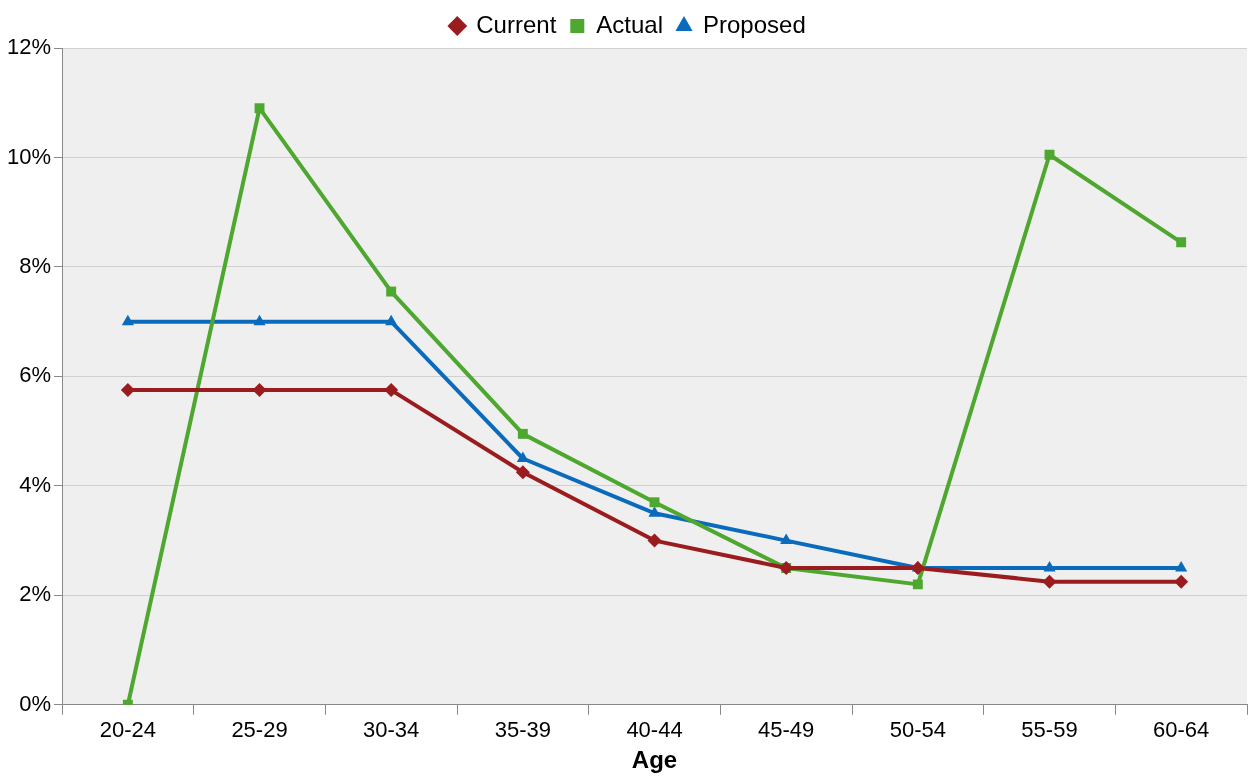  Describe the element at coordinates (29, 156) in the screenshot. I see `y-tick-label: 10%` at that location.